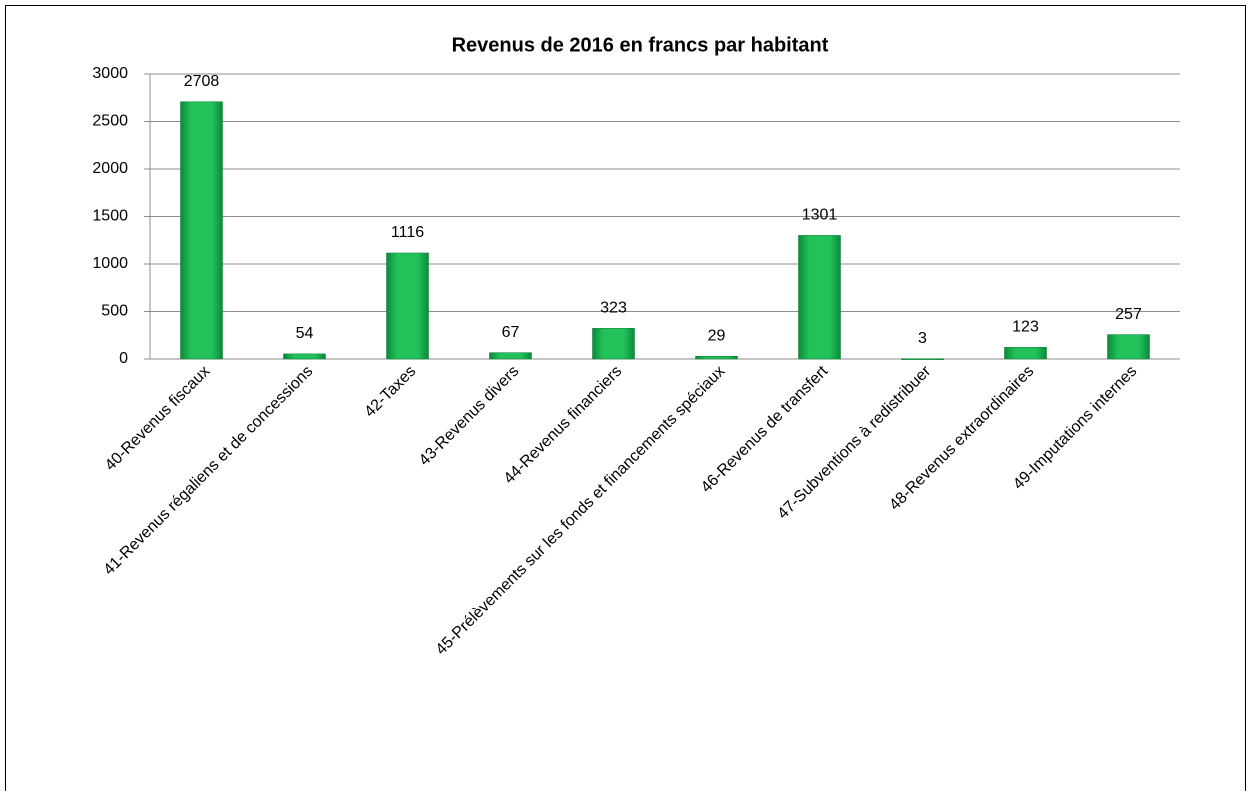  I want to click on data-label: 1116, so click(407, 232).